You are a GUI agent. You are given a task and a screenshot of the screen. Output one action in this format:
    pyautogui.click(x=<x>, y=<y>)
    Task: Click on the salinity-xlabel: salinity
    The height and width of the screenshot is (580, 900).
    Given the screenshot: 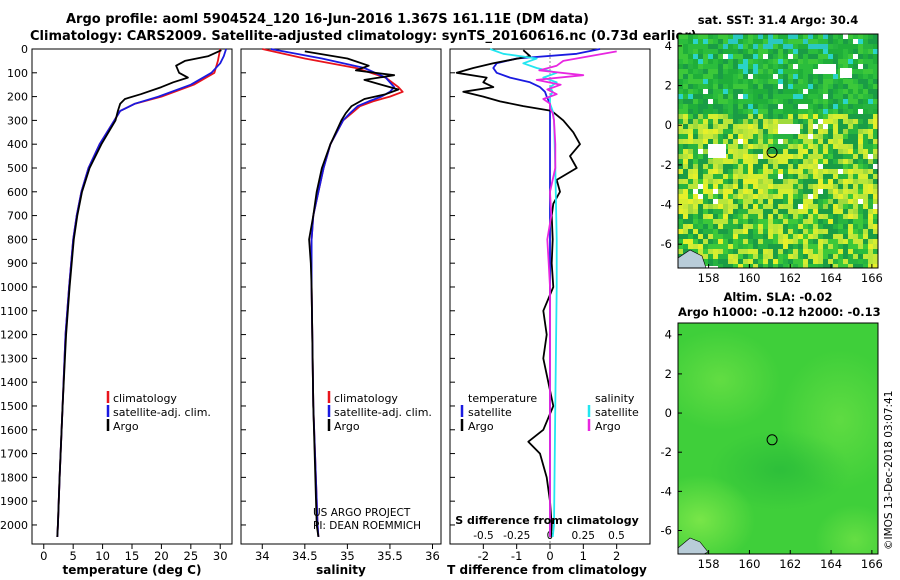 What is the action you would take?
    pyautogui.click(x=341, y=570)
    